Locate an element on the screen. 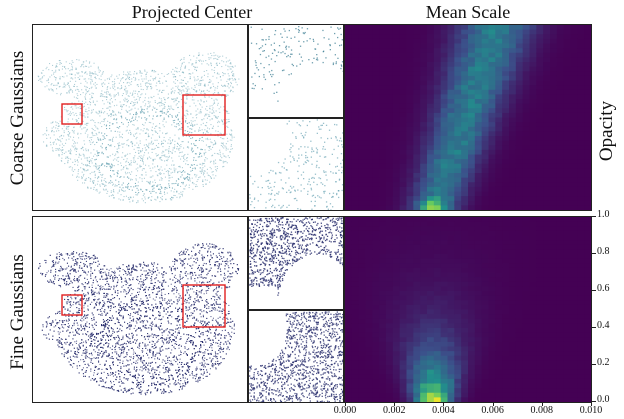 This screenshot has width=624, height=419. y-tick-label: 1.0 is located at coordinates (603, 214).